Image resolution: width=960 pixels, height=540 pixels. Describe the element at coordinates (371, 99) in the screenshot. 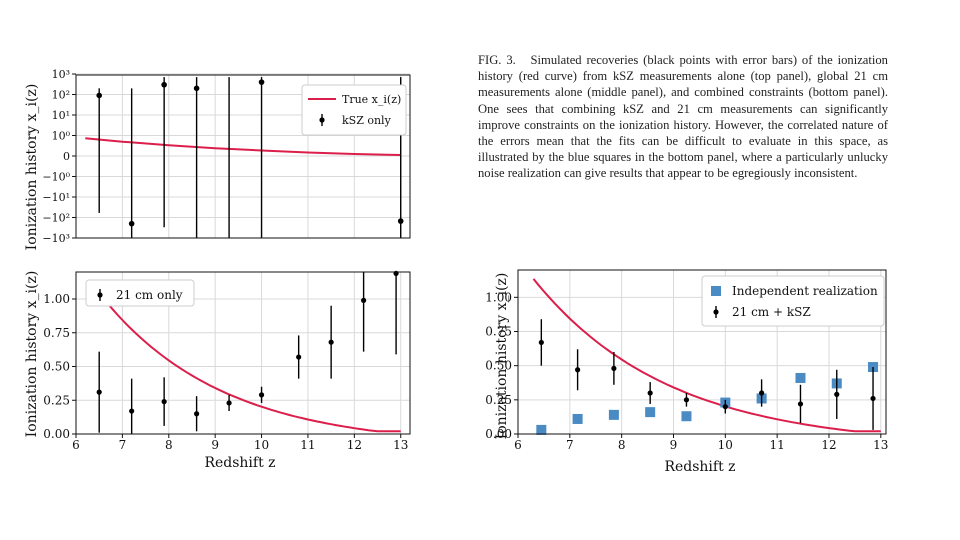

I see `legend-label: True x_i(z)` at that location.